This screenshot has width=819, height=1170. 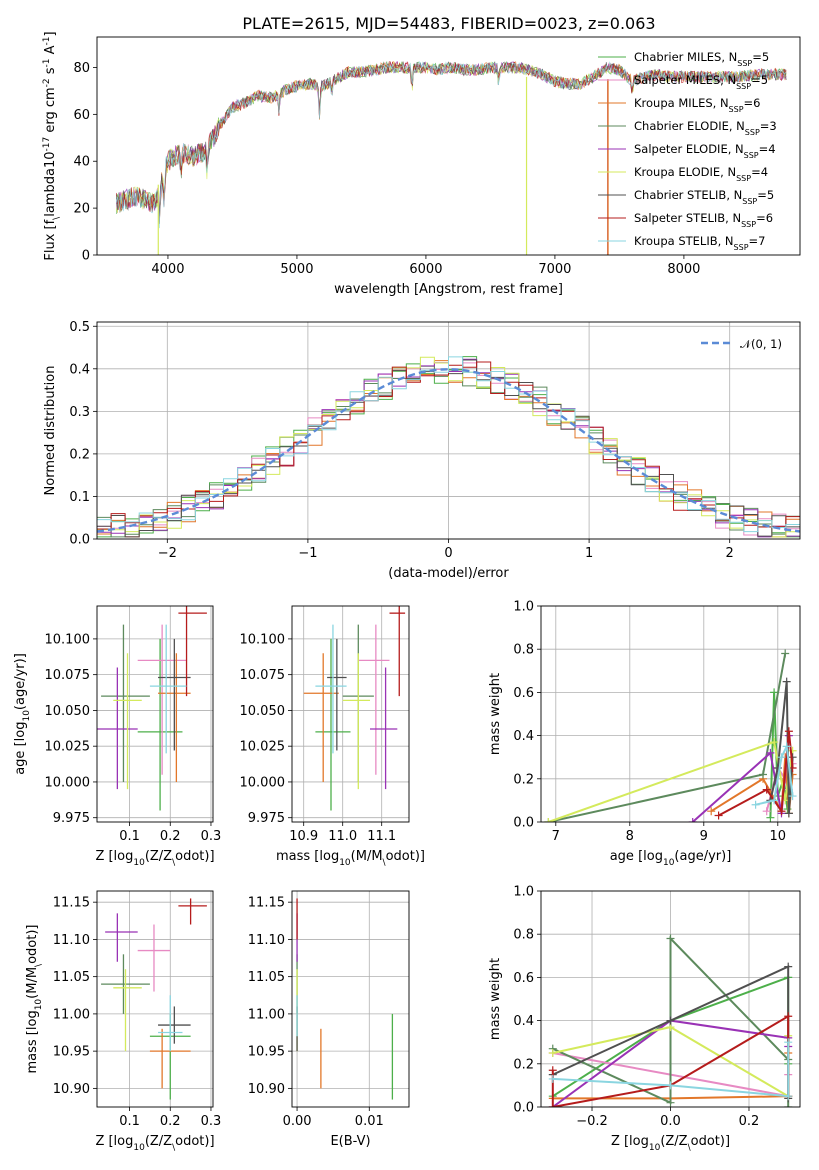 I want to click on y-tick-label: 11.05, so click(x=71, y=977).